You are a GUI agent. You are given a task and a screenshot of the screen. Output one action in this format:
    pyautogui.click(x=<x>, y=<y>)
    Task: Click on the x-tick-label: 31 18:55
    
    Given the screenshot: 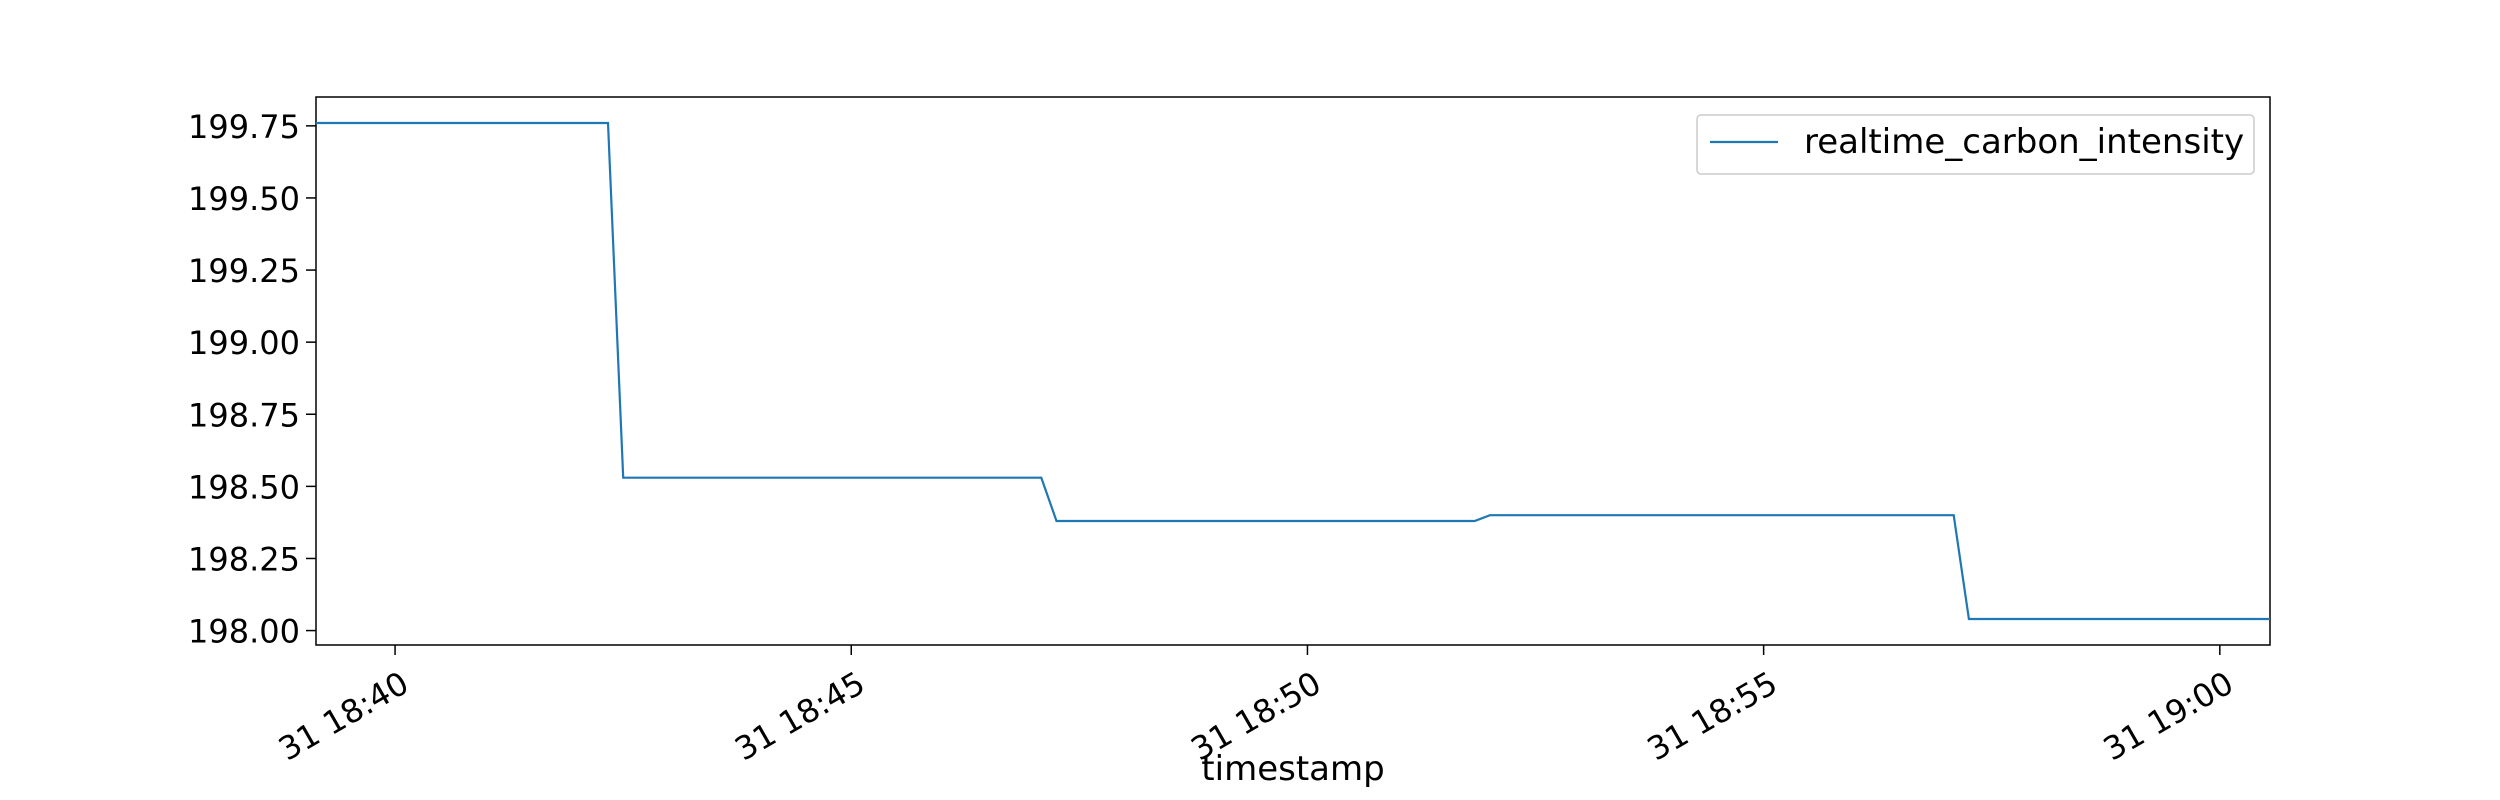 What is the action you would take?
    pyautogui.click(x=1712, y=716)
    